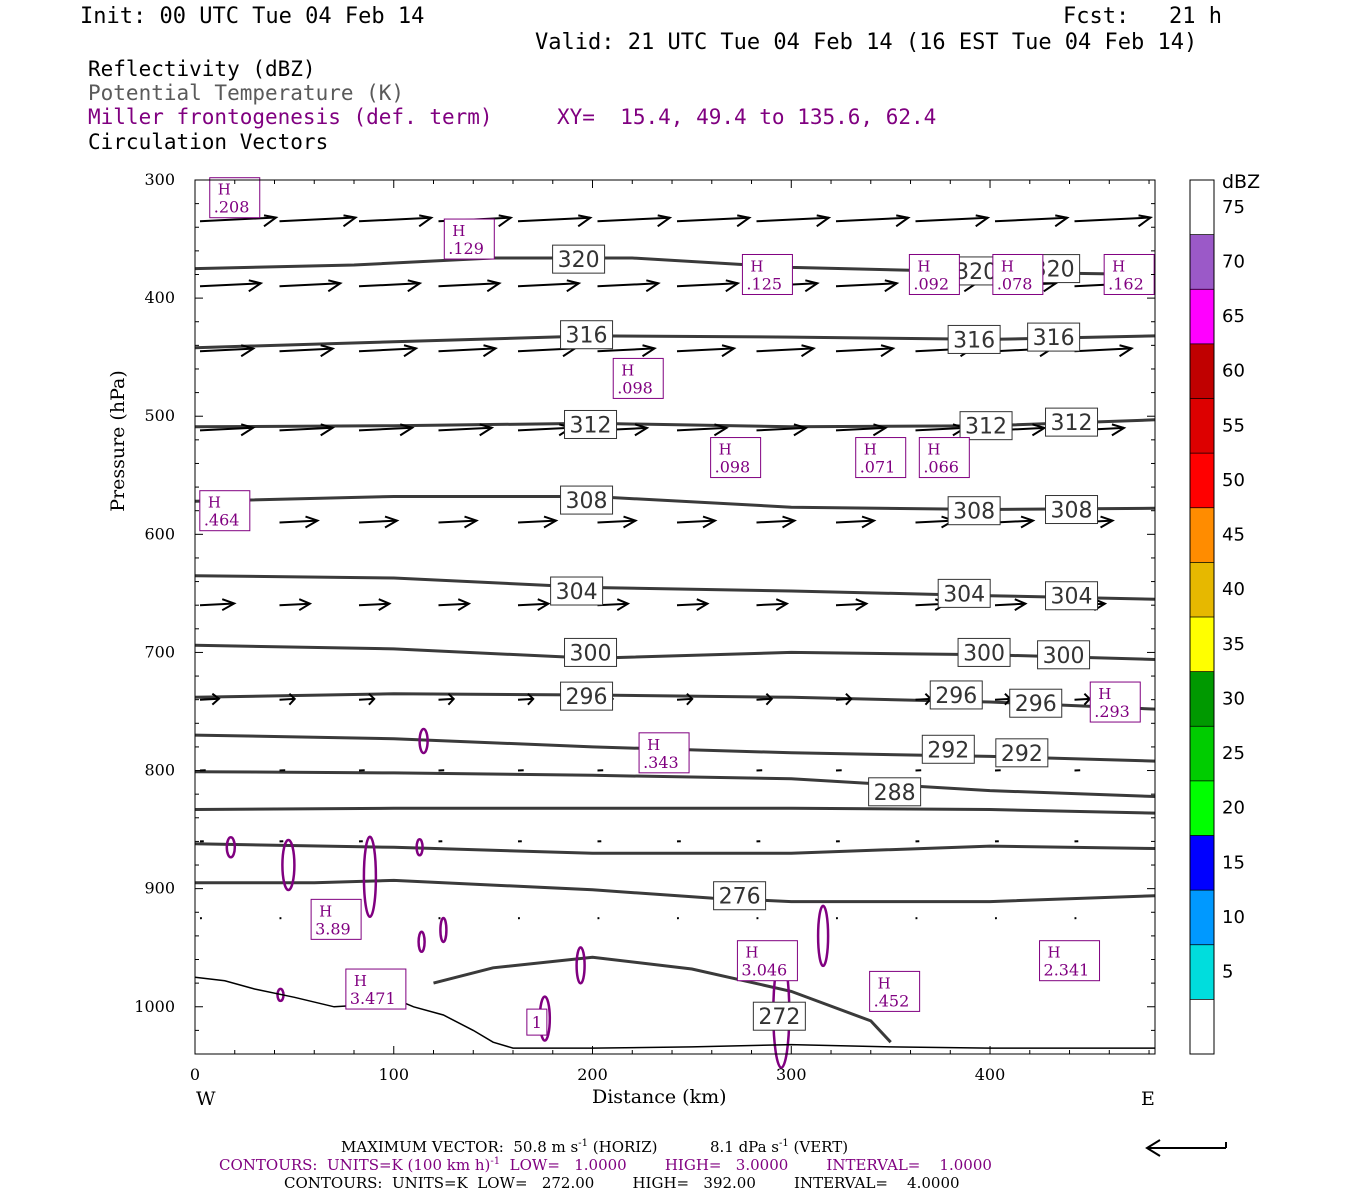  Describe the element at coordinates (659, 1097) in the screenshot. I see `x-axis-label: Distance (km)` at that location.